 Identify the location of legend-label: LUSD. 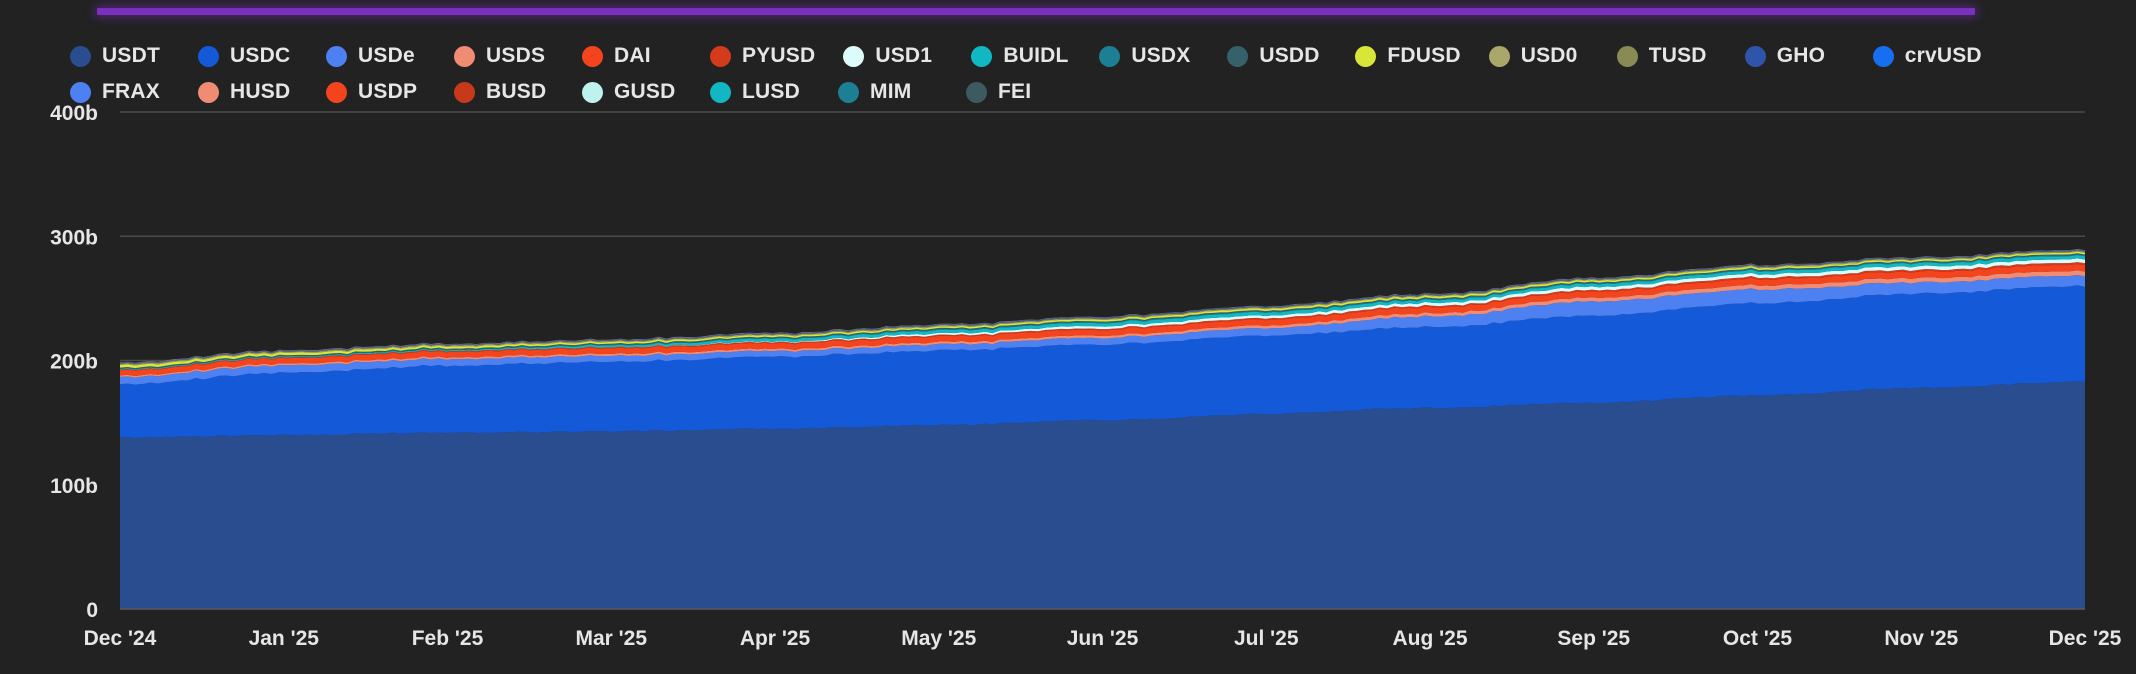
(771, 91).